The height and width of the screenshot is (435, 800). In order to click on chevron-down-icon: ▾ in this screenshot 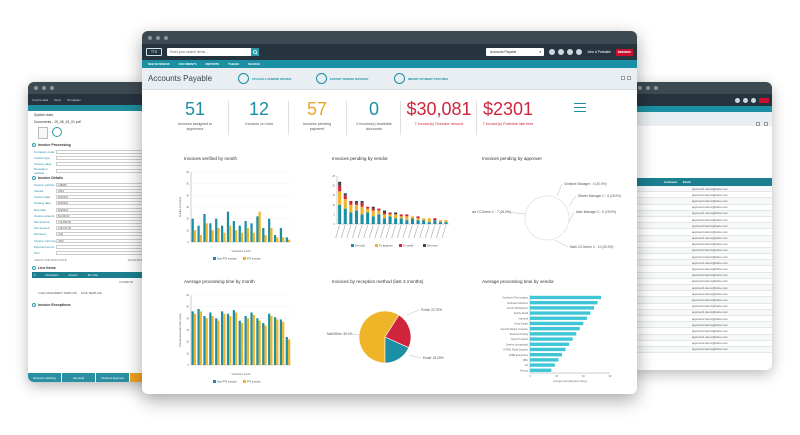, I will do `click(540, 52)`.